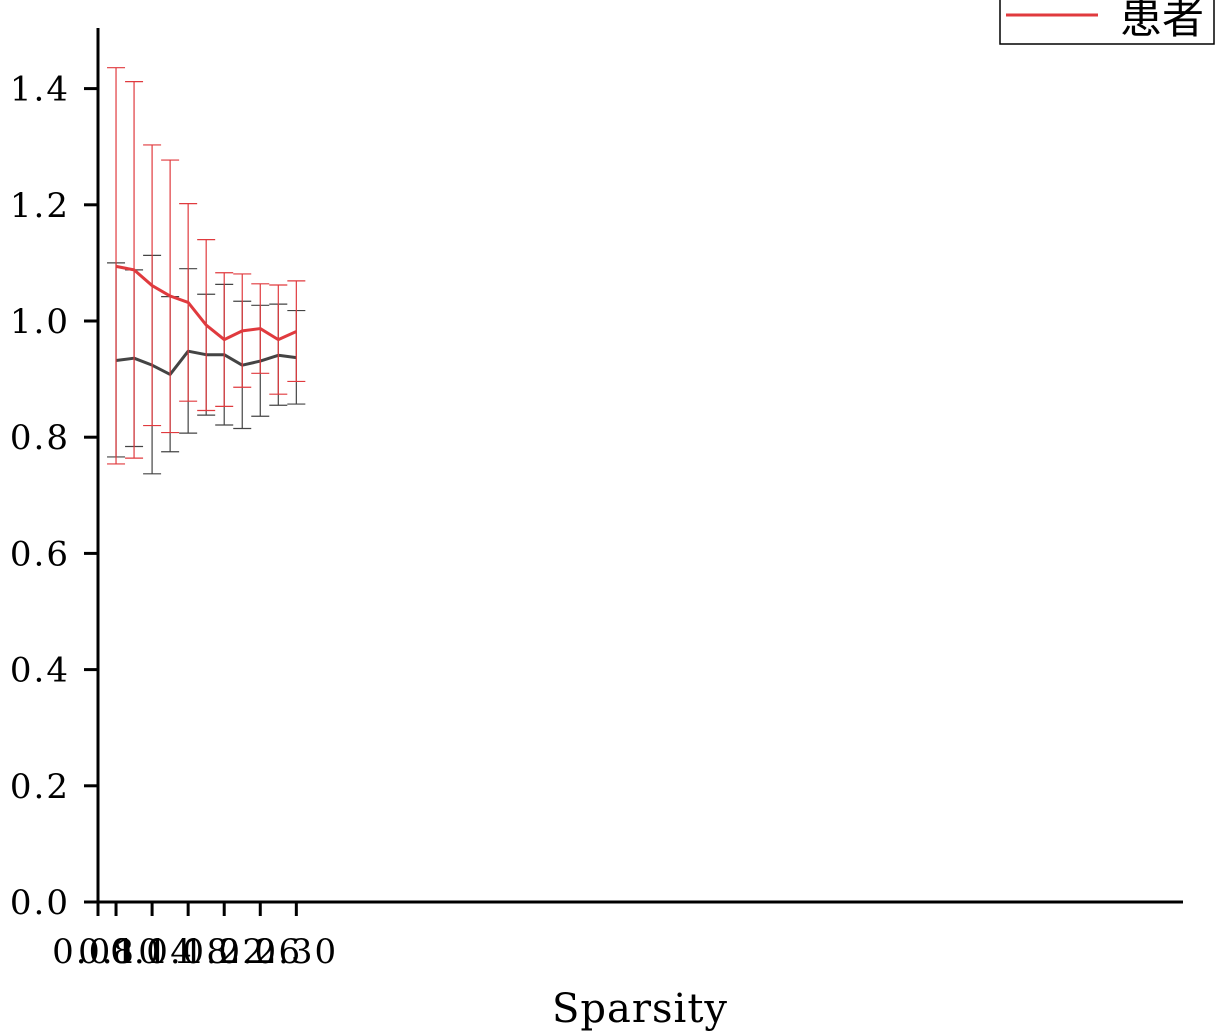  I want to click on y-tick-label: 1.0, so click(40, 322).